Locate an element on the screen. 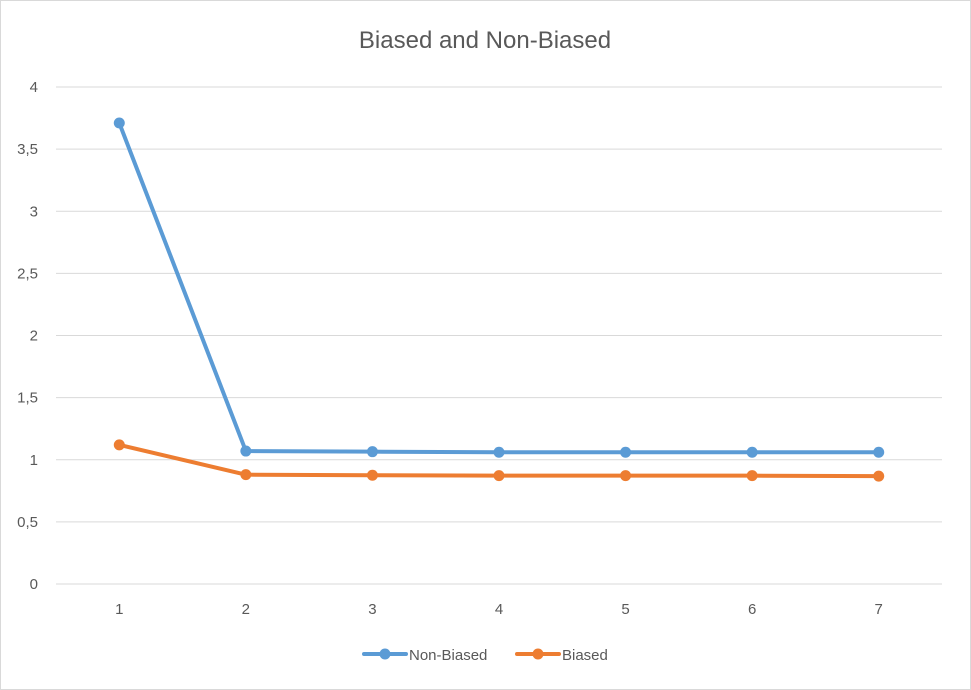 Image resolution: width=971 pixels, height=690 pixels. legend-label: Non-Biased is located at coordinates (448, 655).